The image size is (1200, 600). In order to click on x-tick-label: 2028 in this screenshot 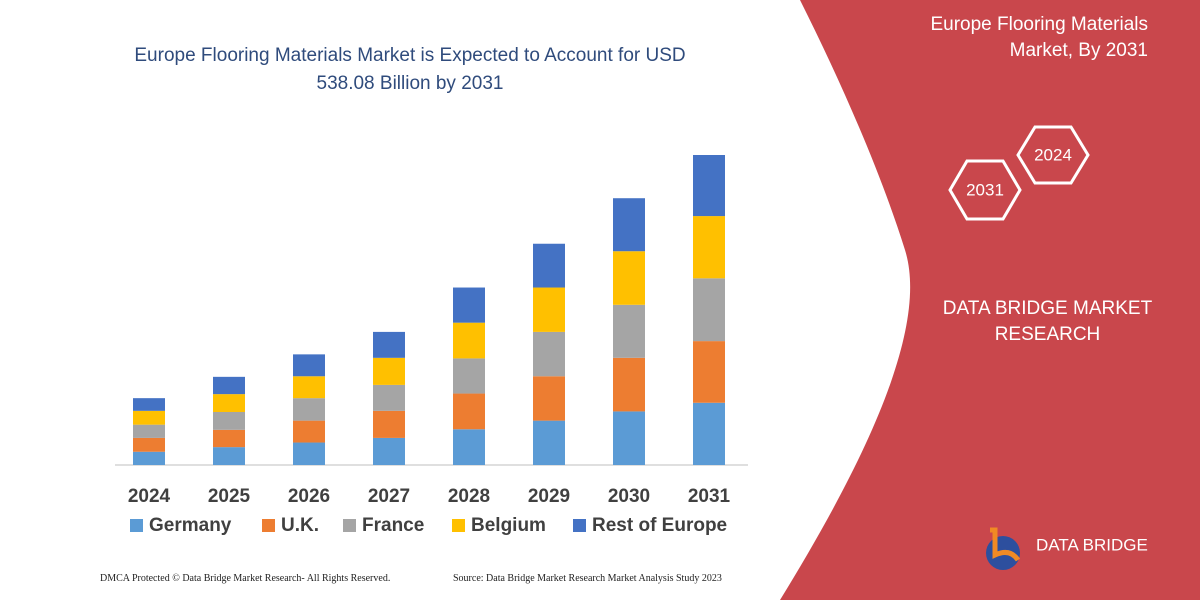, I will do `click(469, 496)`.